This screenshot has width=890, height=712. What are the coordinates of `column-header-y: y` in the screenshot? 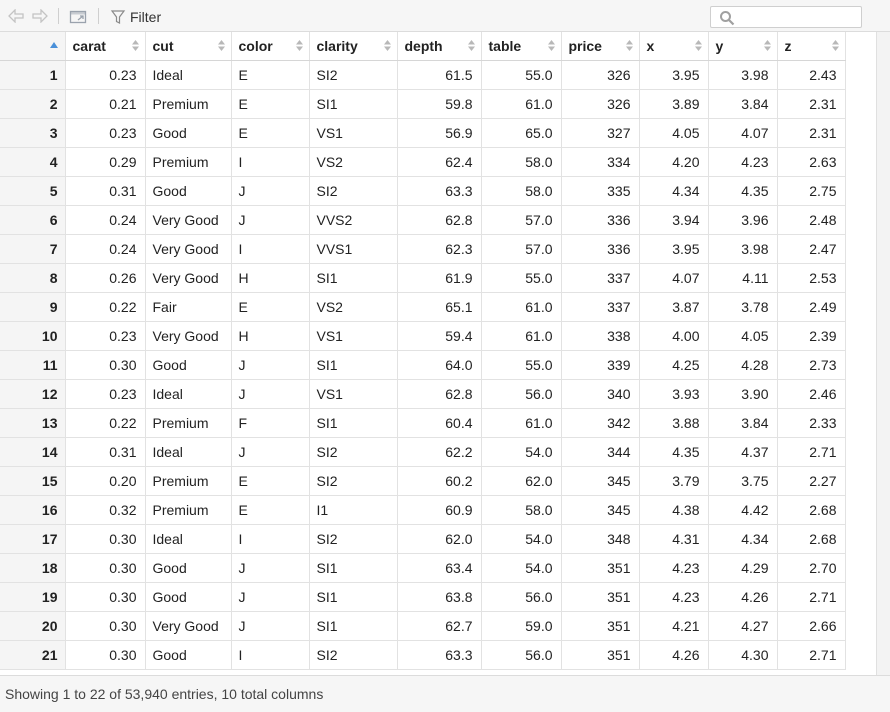 It's located at (743, 46).